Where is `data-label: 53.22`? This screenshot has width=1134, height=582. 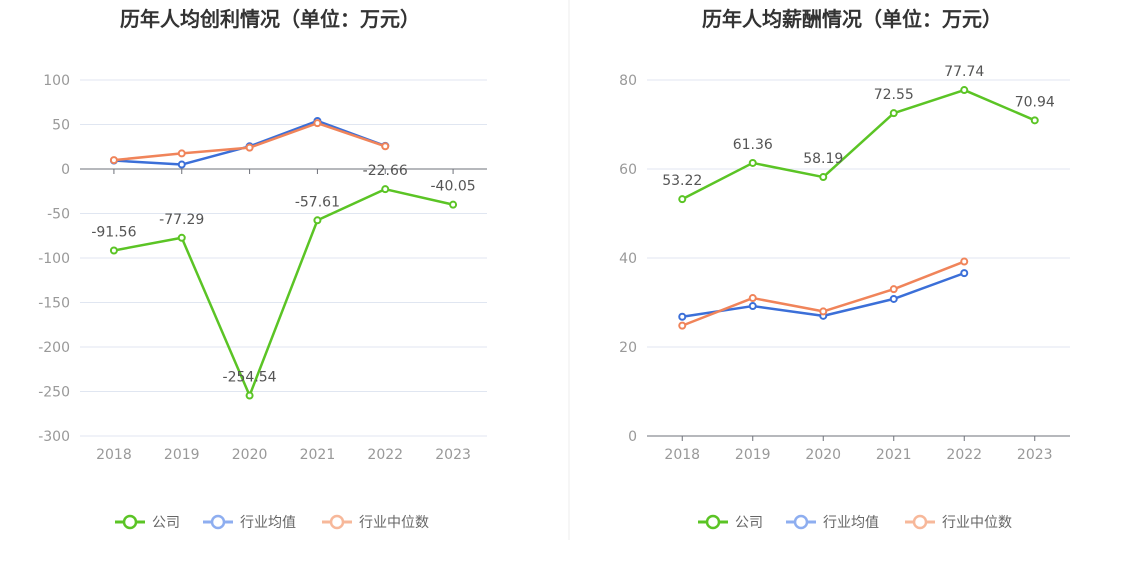
data-label: 53.22 is located at coordinates (682, 181).